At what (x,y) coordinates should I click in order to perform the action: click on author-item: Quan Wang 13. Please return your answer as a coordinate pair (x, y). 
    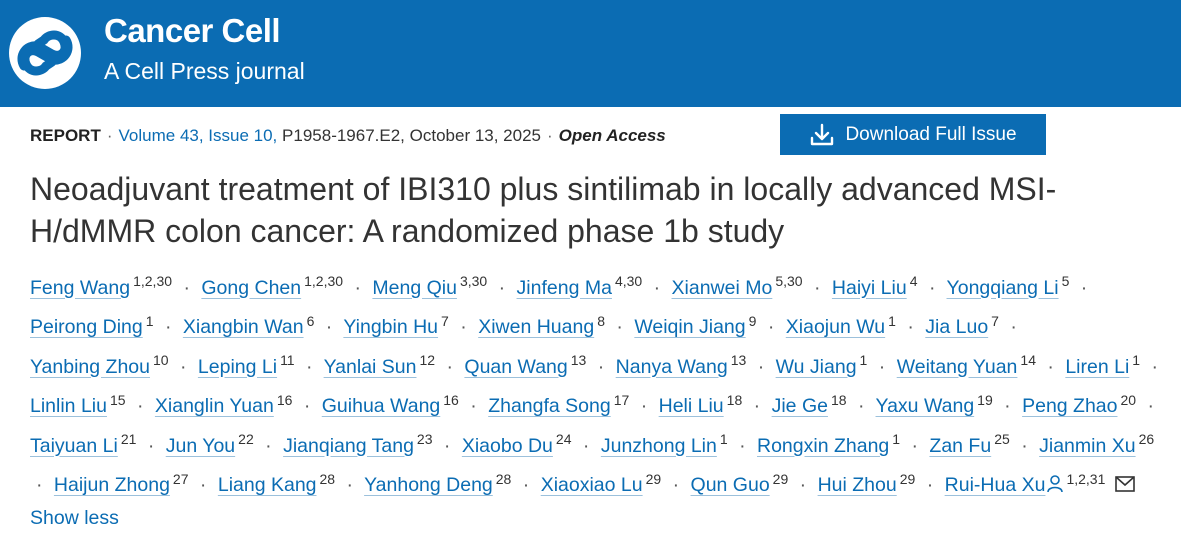
    Looking at the image, I should click on (525, 365).